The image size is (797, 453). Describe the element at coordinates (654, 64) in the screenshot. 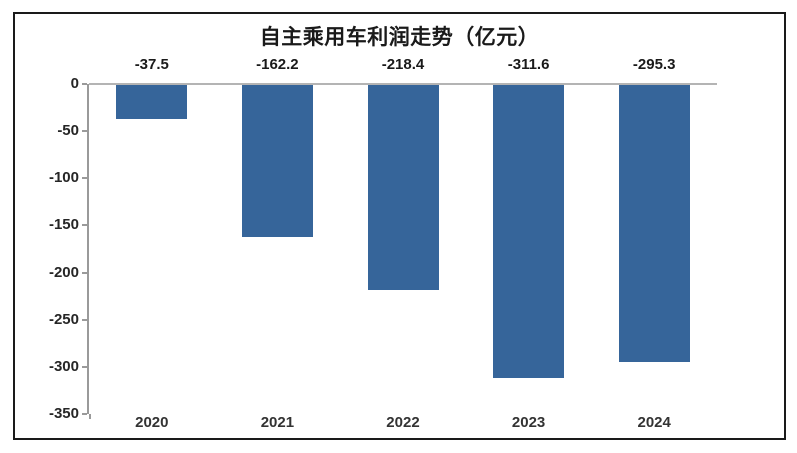

I see `bar-value-label: -295.3` at that location.